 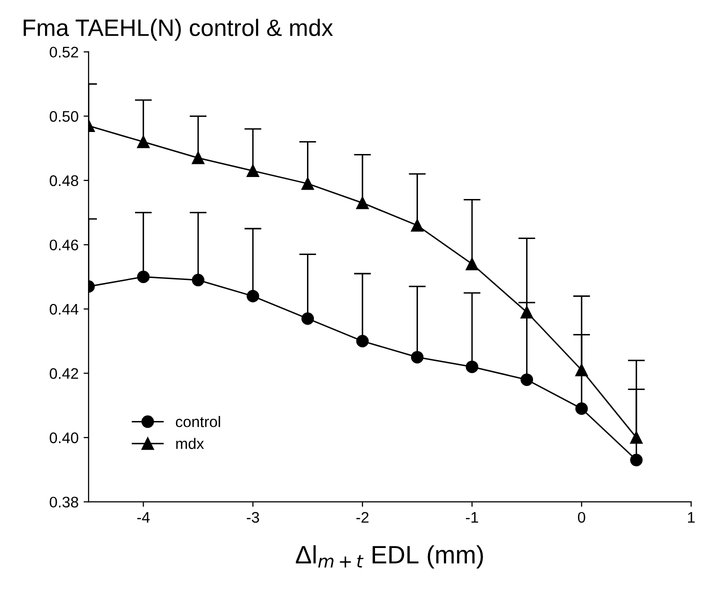 What do you see at coordinates (691, 517) in the screenshot?
I see `x-tick-label: 1` at bounding box center [691, 517].